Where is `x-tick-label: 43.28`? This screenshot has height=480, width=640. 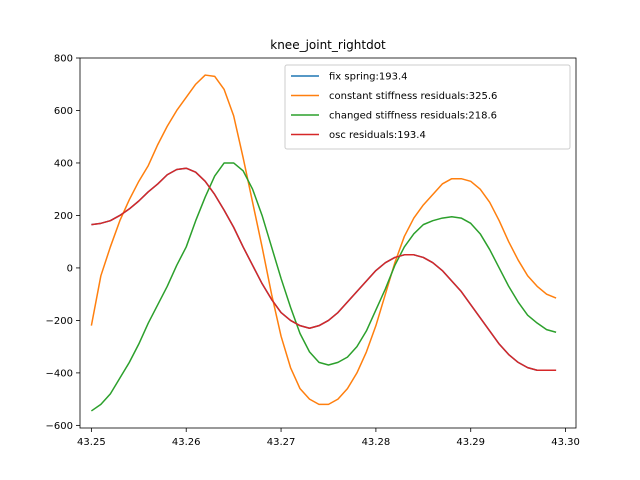
x-tick-label: 43.28 is located at coordinates (376, 442).